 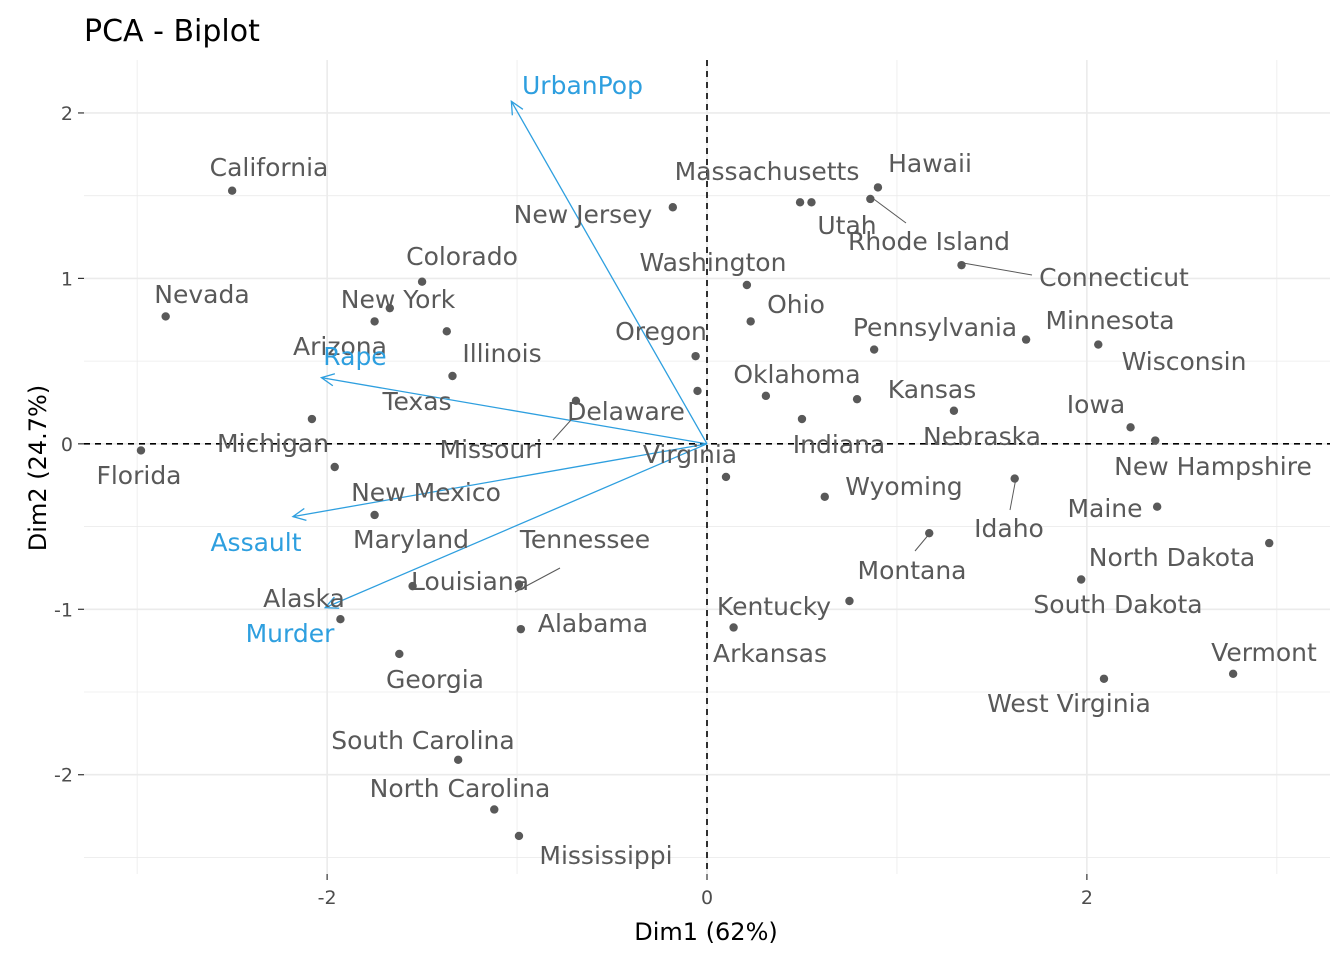 I want to click on point-new-york, so click(x=390, y=308).